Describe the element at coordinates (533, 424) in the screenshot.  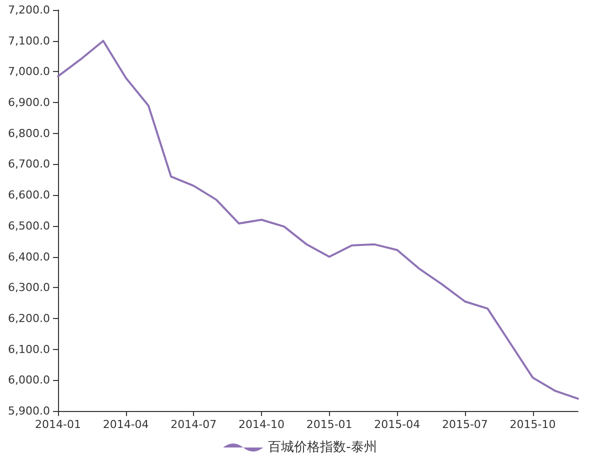
I see `x-tick-label: 2015-10` at that location.